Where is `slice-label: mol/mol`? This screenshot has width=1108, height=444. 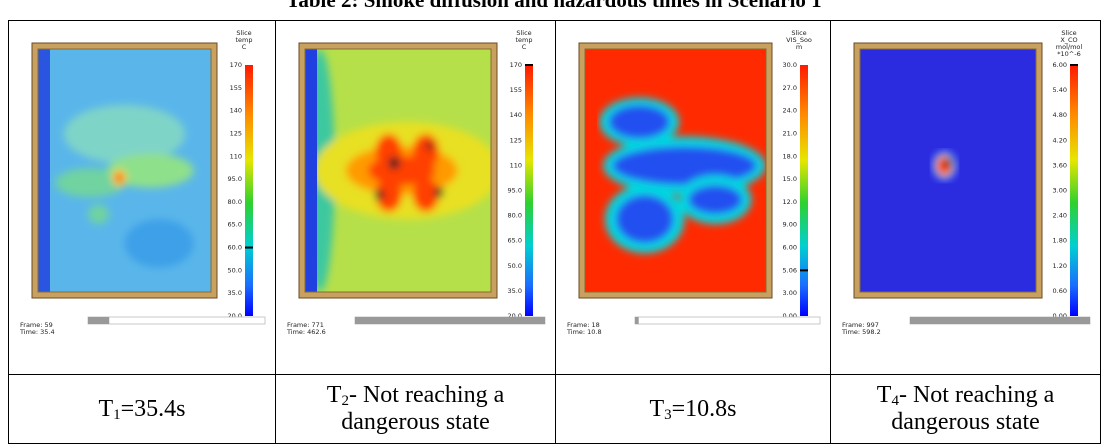
slice-label: mol/mol is located at coordinates (1068, 47).